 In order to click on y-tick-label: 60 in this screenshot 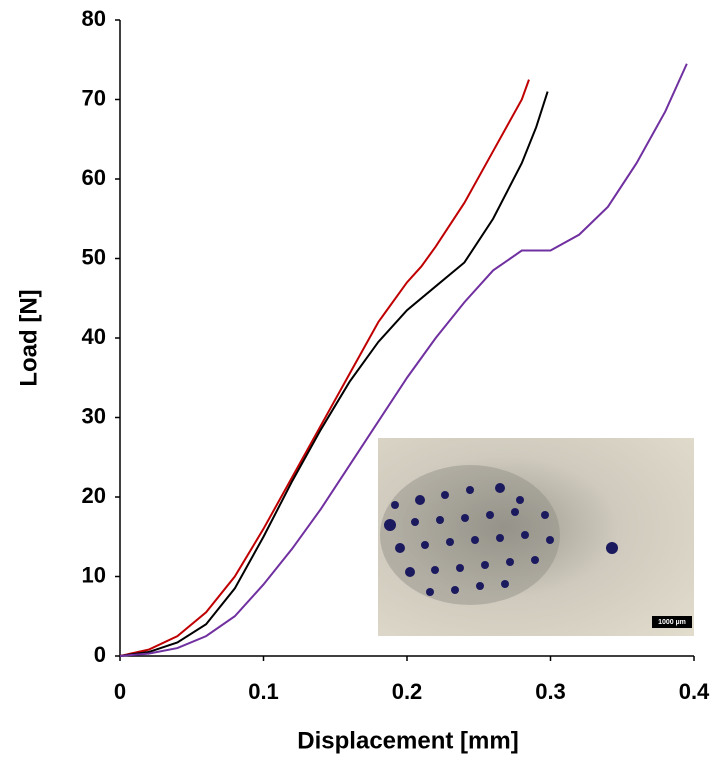, I will do `click(94, 177)`.